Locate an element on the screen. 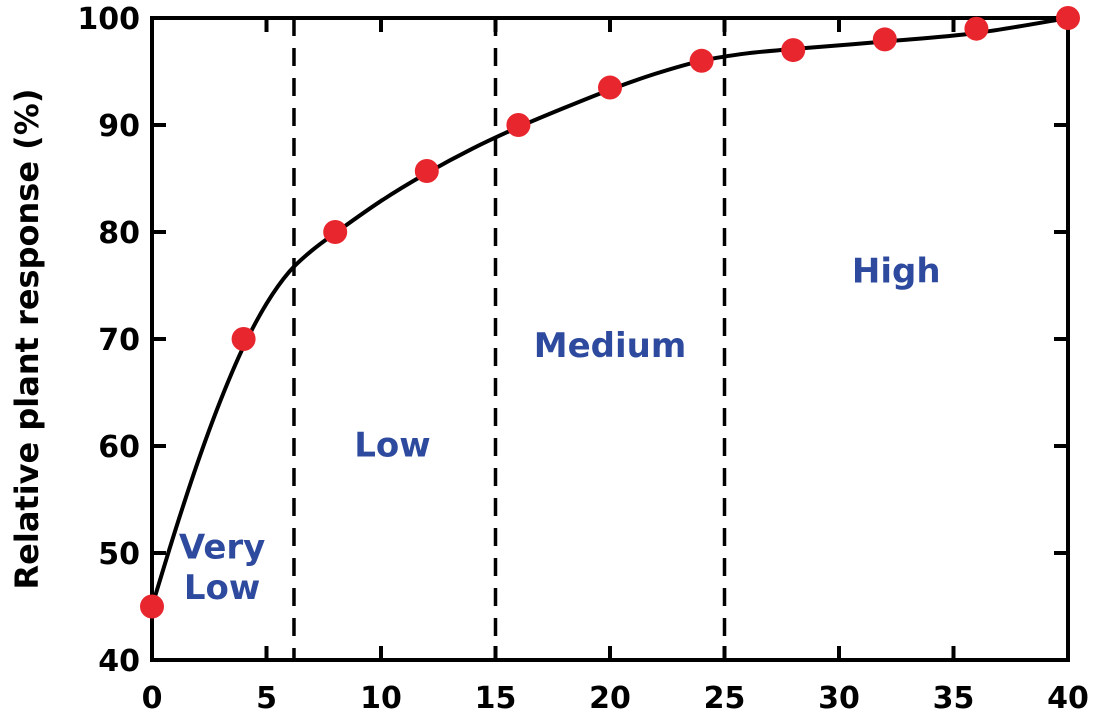 The height and width of the screenshot is (724, 1094). y-tick-label: 80 is located at coordinates (119, 233).